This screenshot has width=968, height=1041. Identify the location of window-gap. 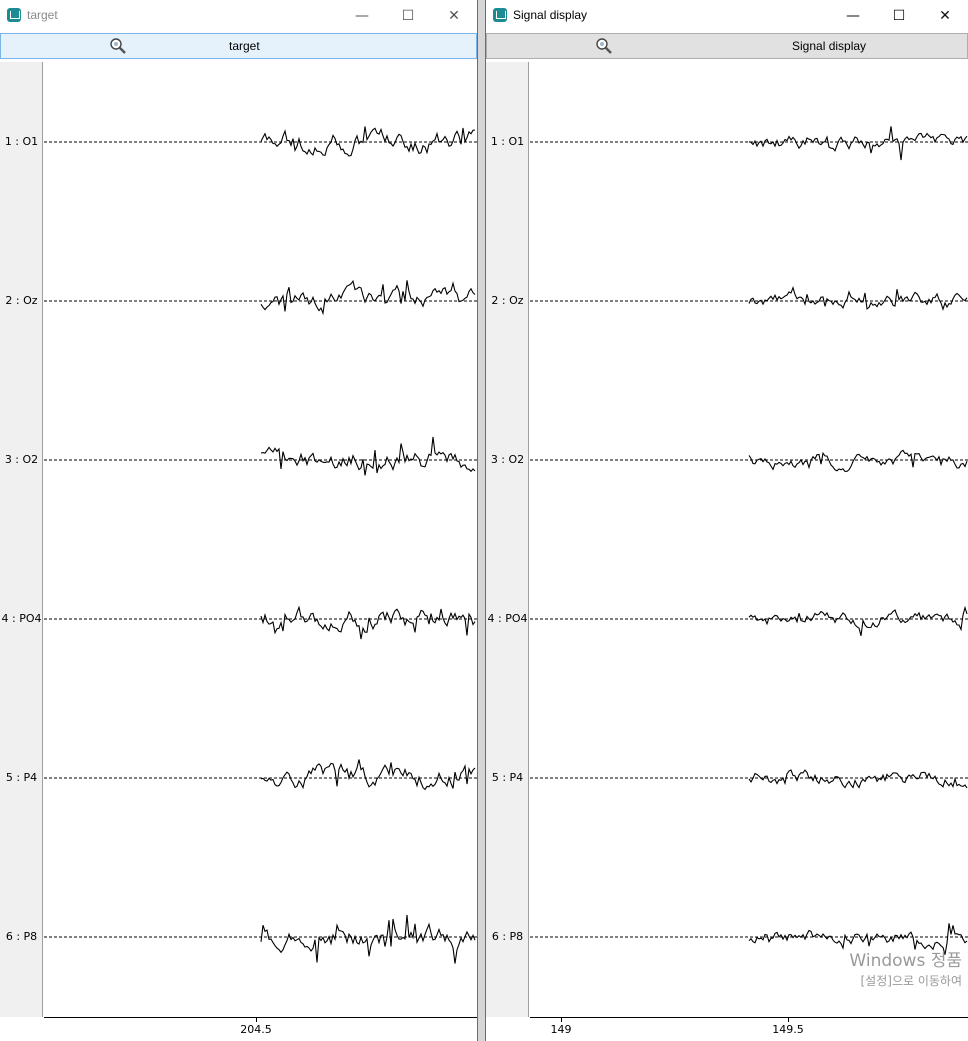
(481, 520).